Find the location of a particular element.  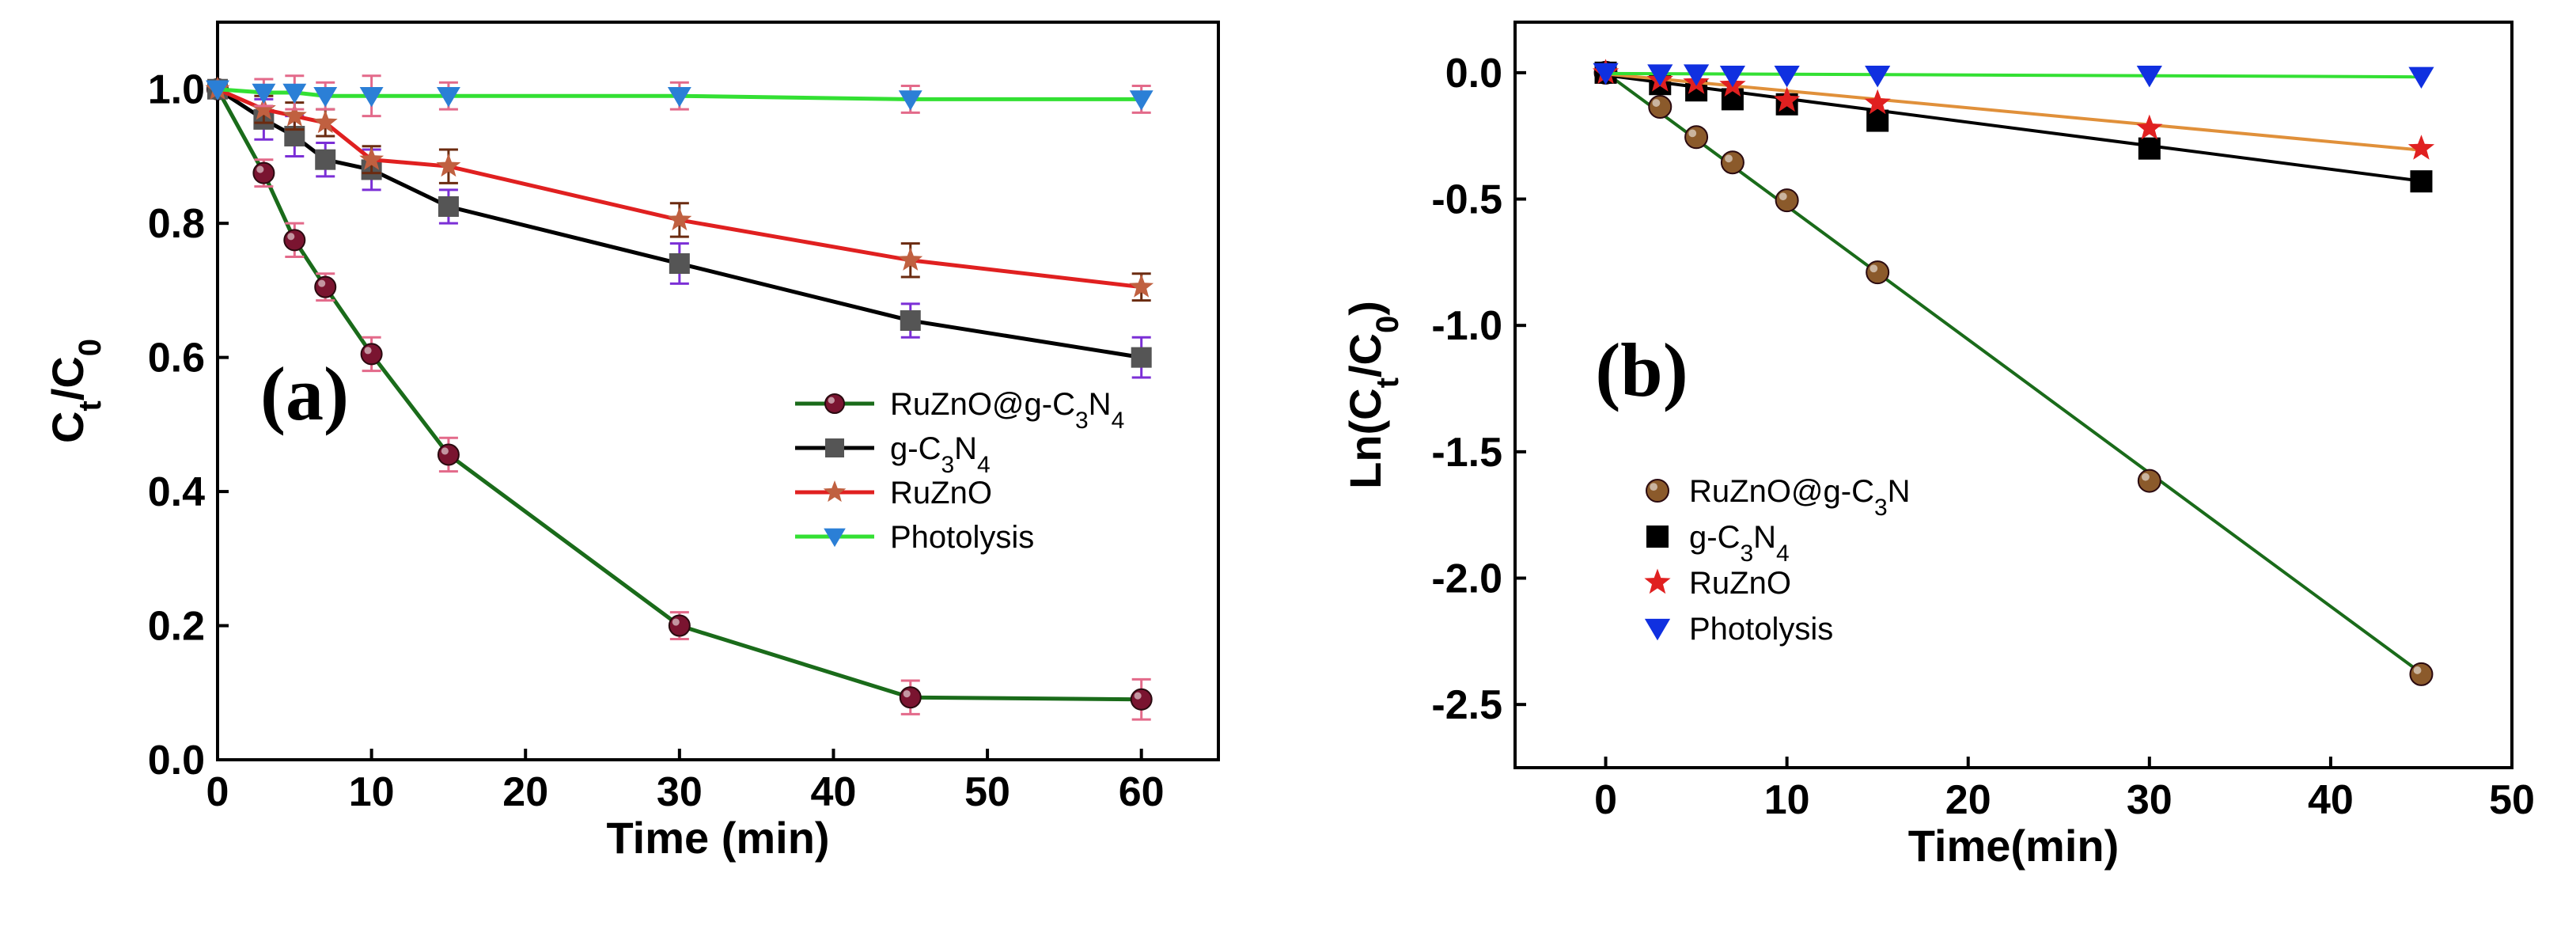

x-tick-label: 40 is located at coordinates (2331, 800).